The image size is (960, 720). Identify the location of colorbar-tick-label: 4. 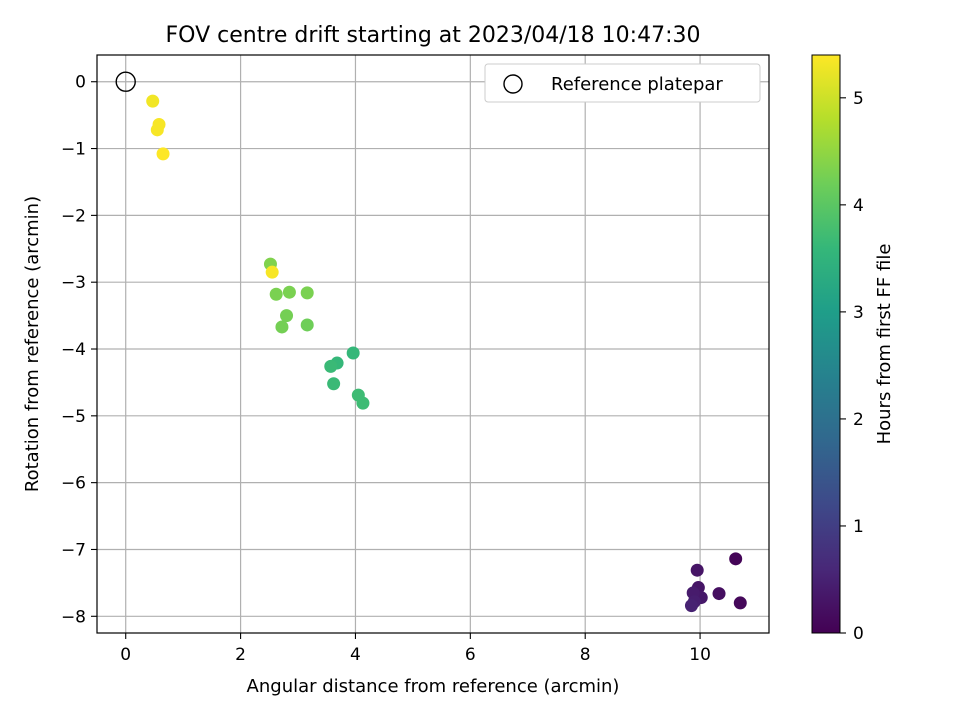
(858, 206).